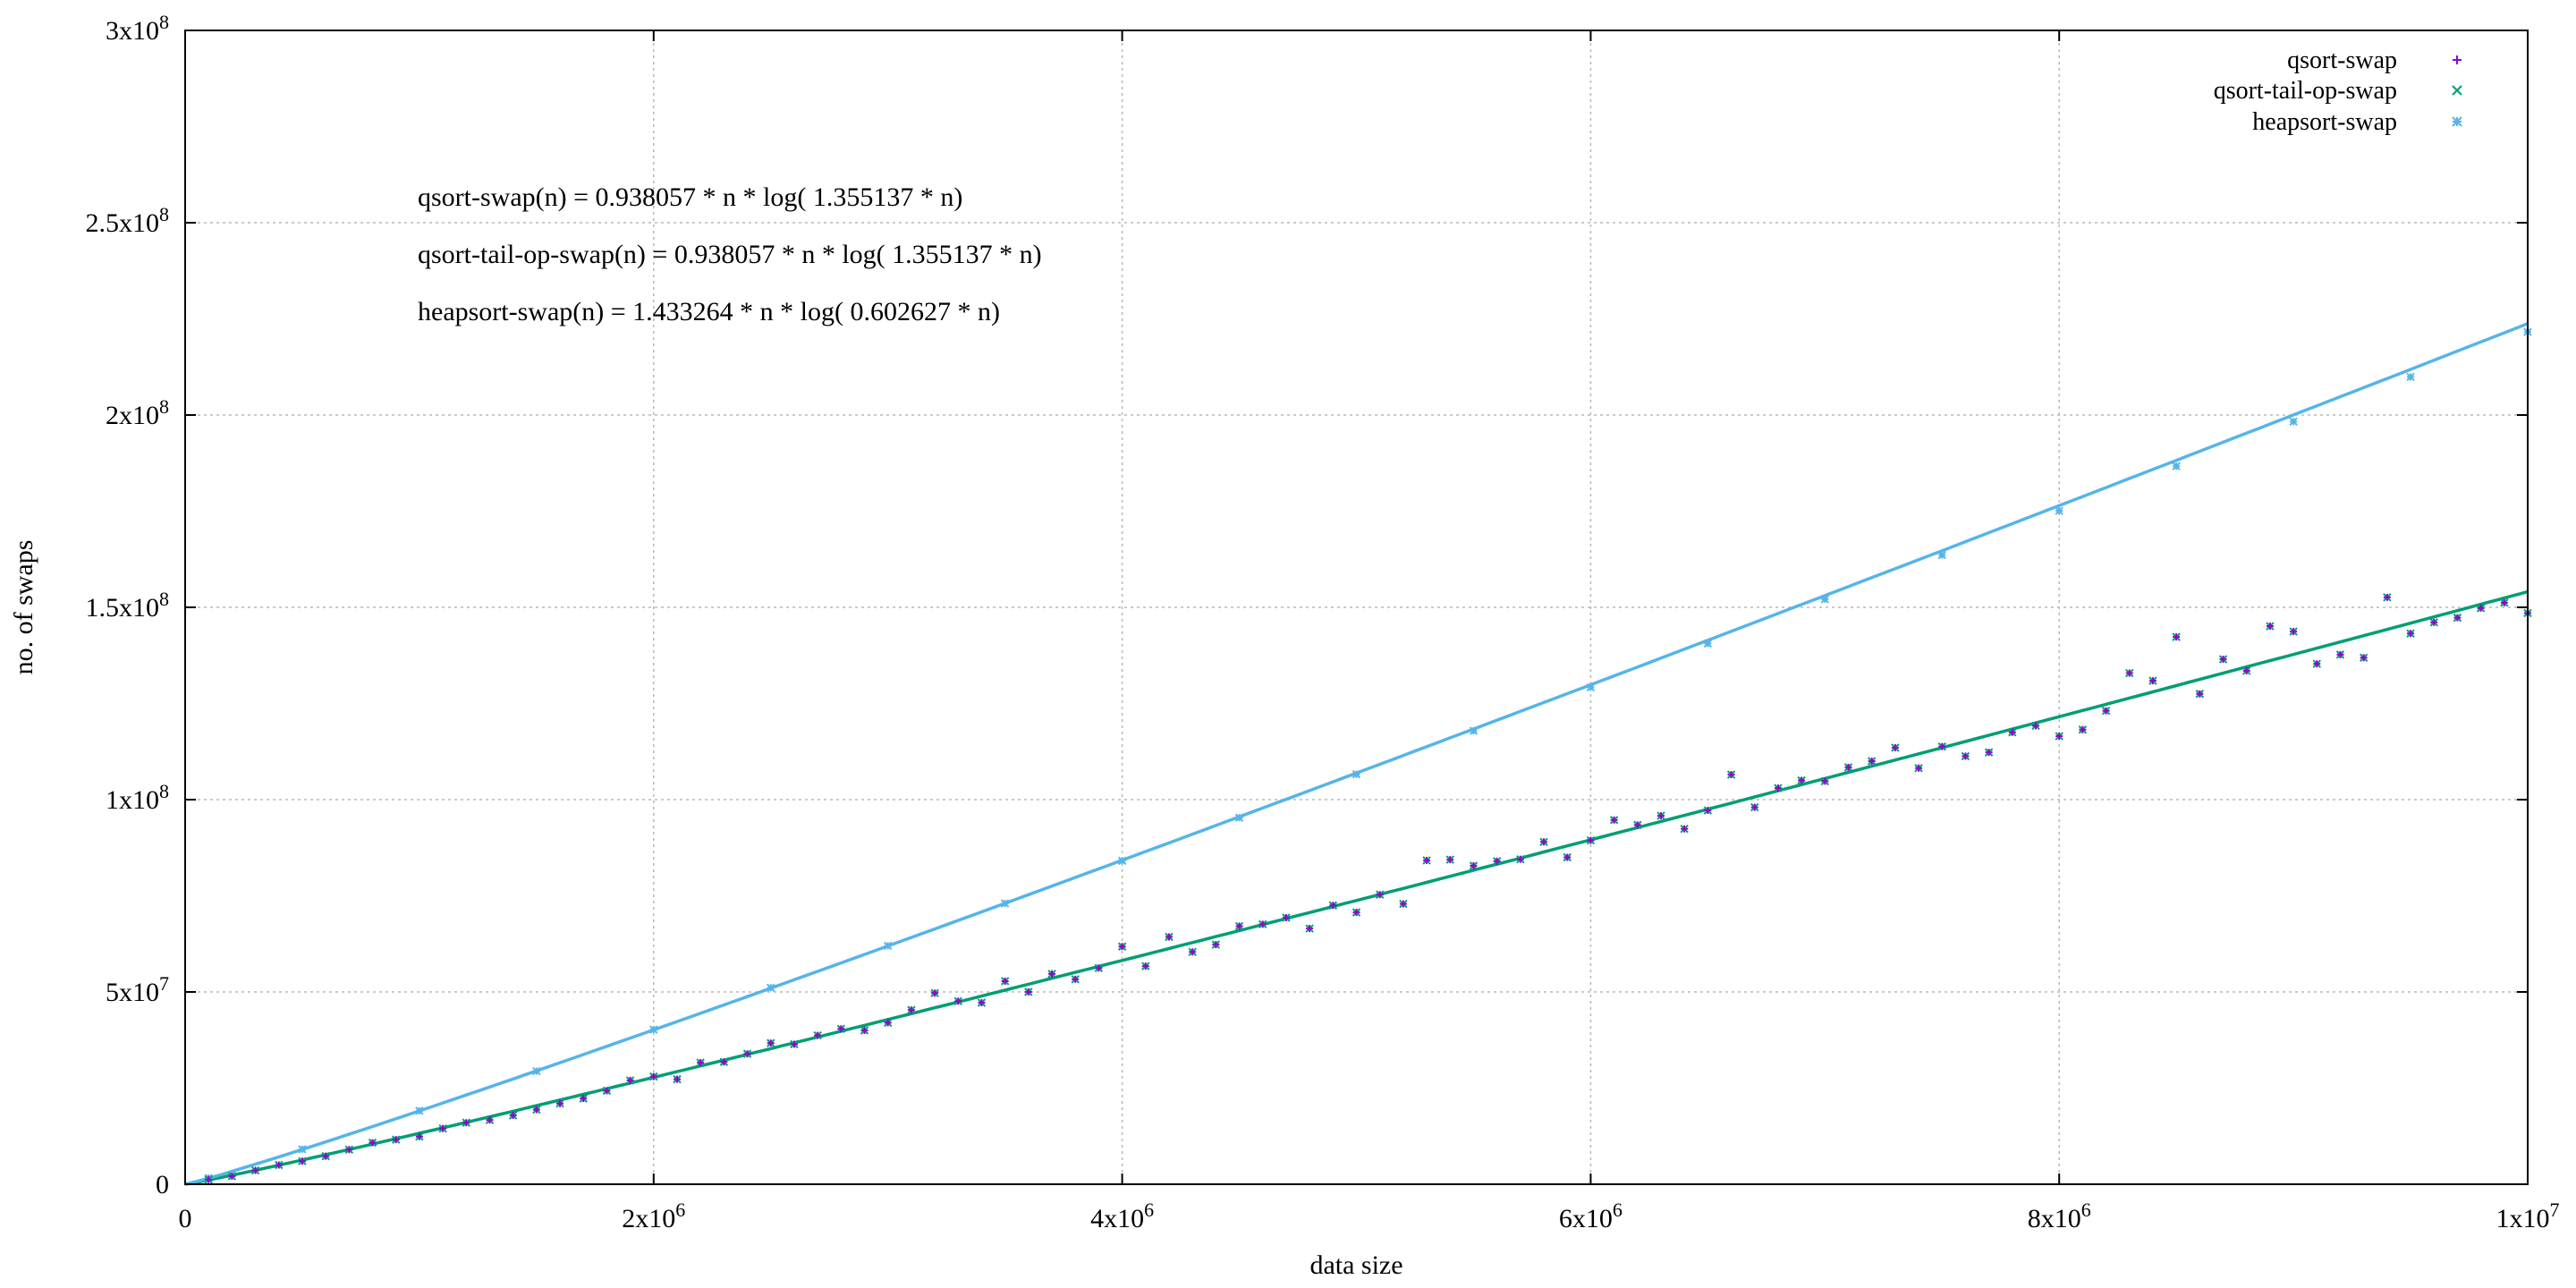  Describe the element at coordinates (137, 797) in the screenshot. I see `y-tick-label: 1x10⁸` at that location.